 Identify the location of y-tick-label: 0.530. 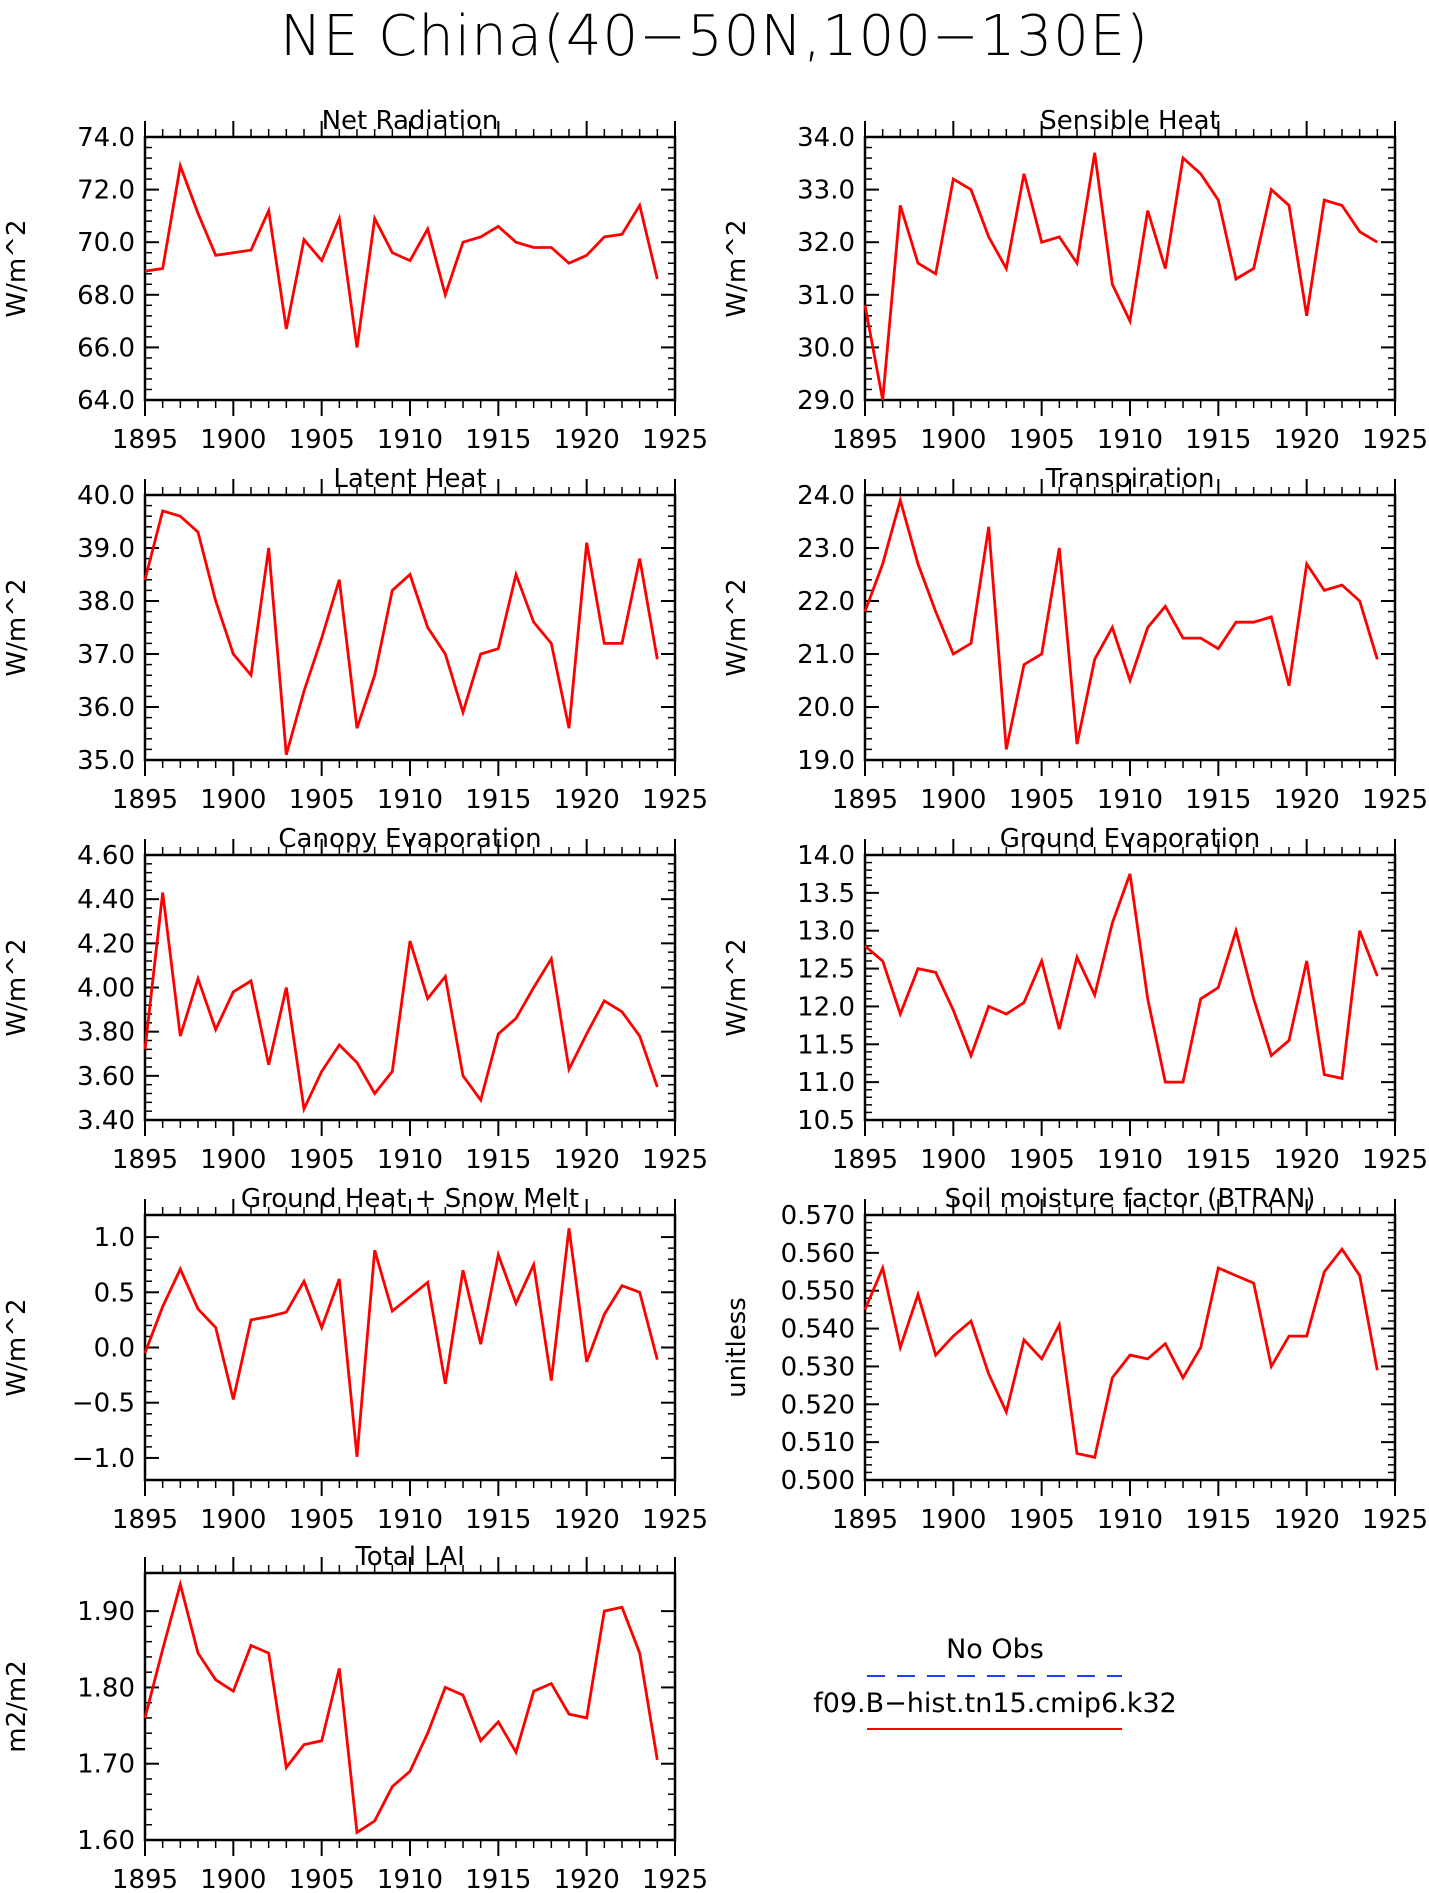
(818, 1367).